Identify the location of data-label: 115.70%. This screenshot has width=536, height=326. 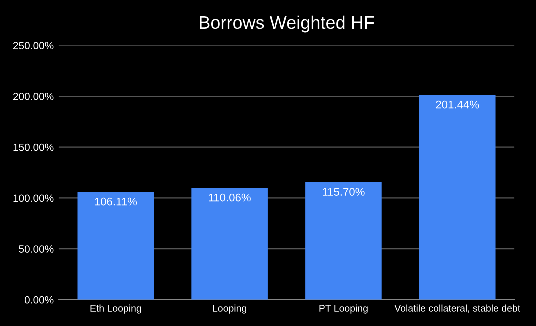
(344, 192).